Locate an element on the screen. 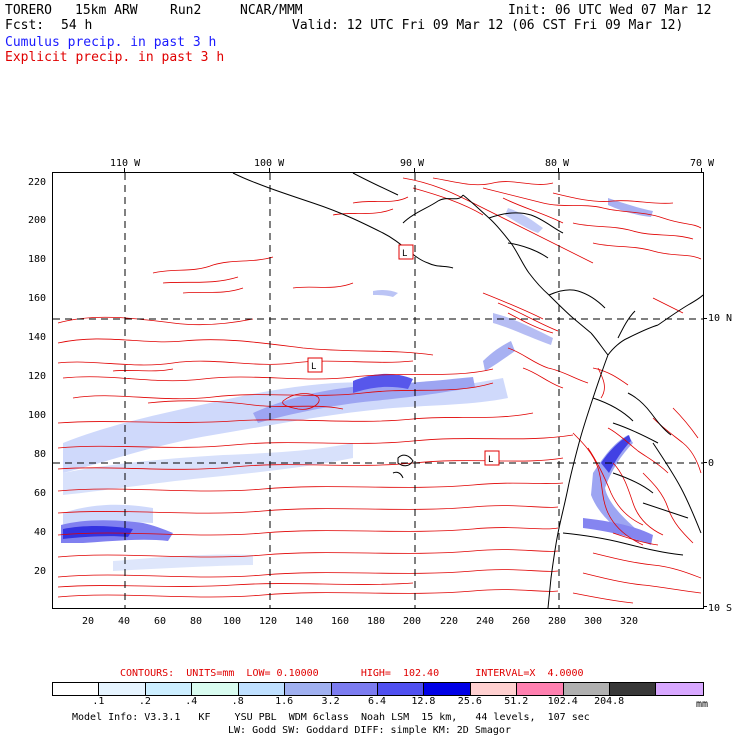 The image size is (740, 740). x-tick-label: 240 is located at coordinates (485, 621).